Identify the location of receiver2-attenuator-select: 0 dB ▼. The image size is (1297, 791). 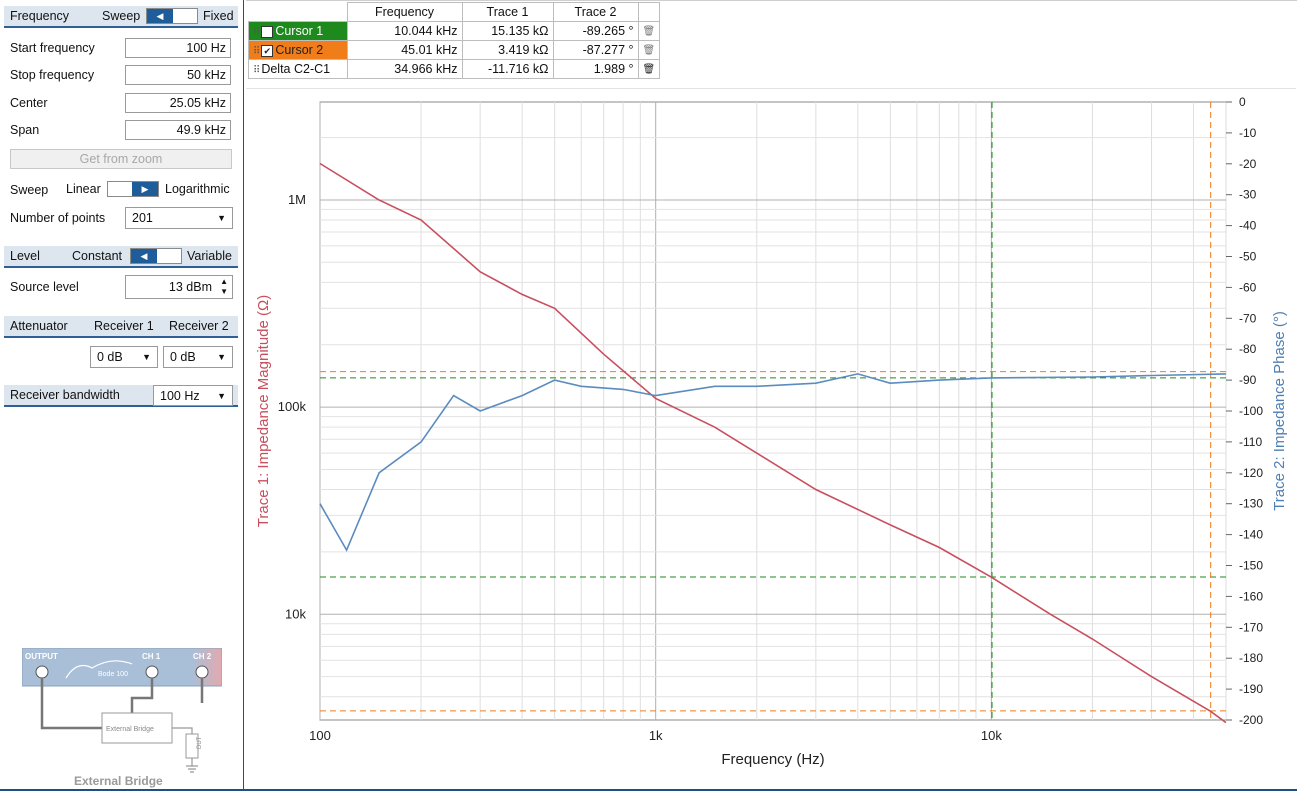
(198, 357).